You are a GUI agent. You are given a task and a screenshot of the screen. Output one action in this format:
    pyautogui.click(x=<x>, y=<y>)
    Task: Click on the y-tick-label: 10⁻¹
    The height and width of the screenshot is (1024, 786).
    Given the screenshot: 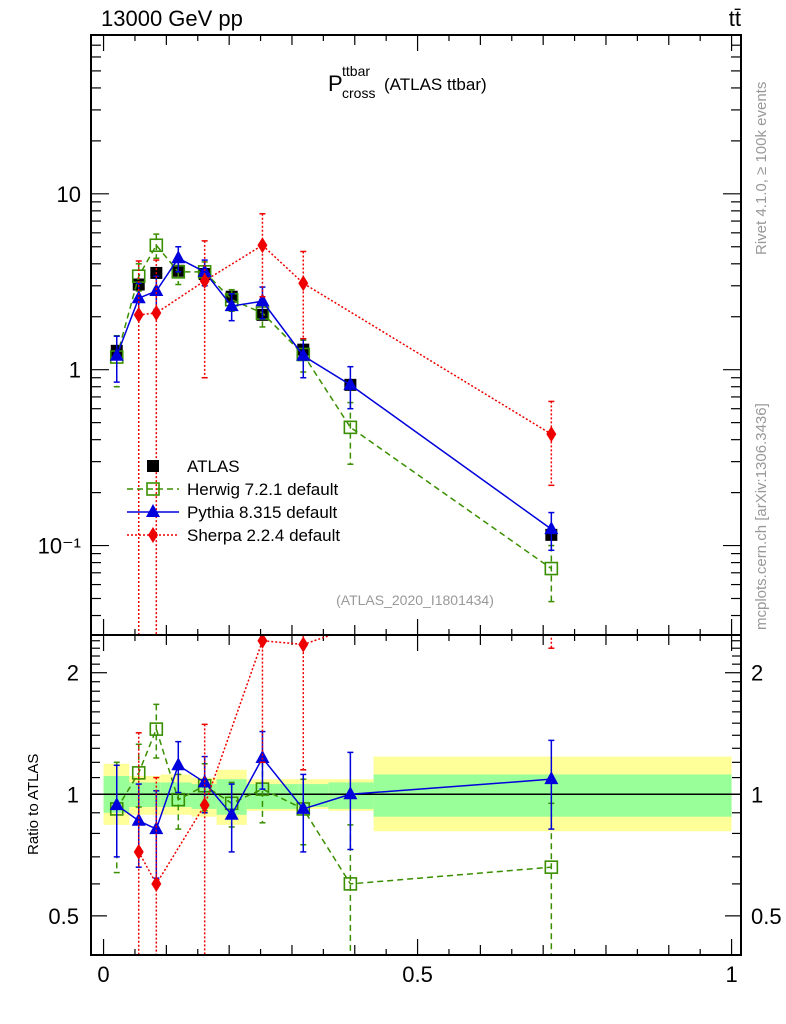 What is the action you would take?
    pyautogui.click(x=59, y=546)
    